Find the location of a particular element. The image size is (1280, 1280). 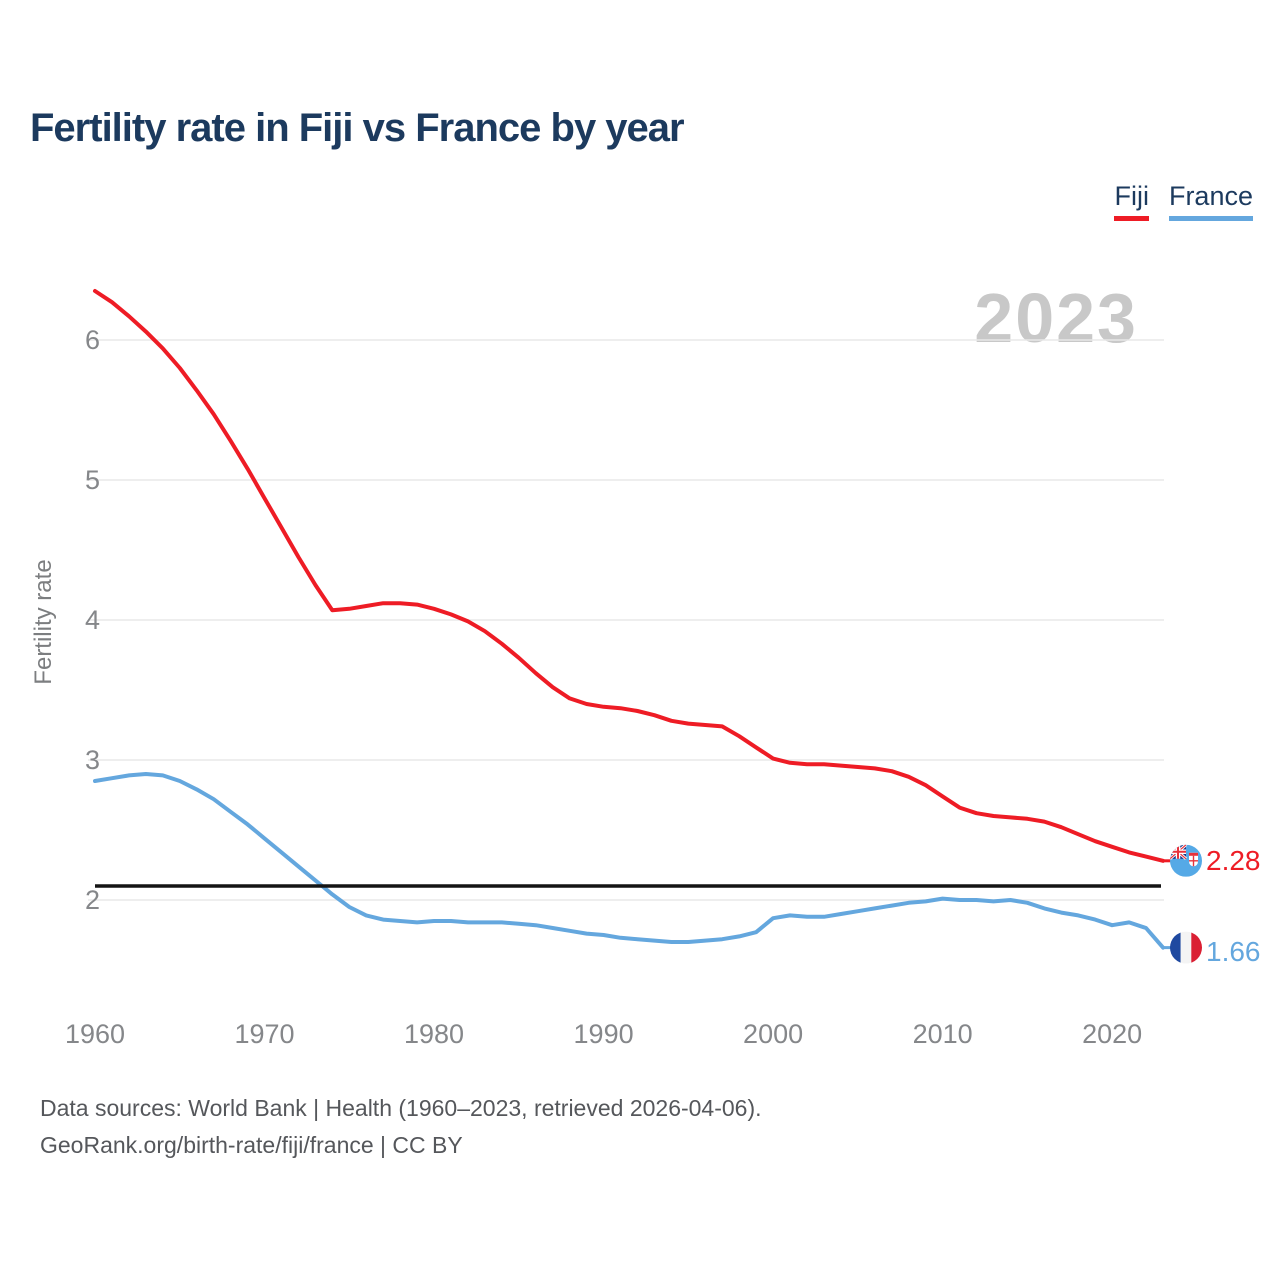

x-tick-label: 2010 is located at coordinates (943, 1034).